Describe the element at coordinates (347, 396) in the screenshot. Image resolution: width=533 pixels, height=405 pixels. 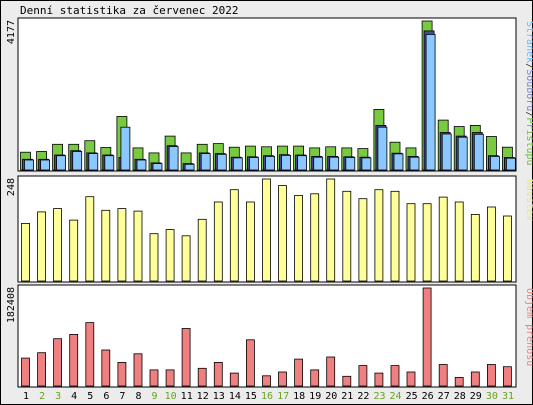
I see `x-tick-21: 21` at that location.